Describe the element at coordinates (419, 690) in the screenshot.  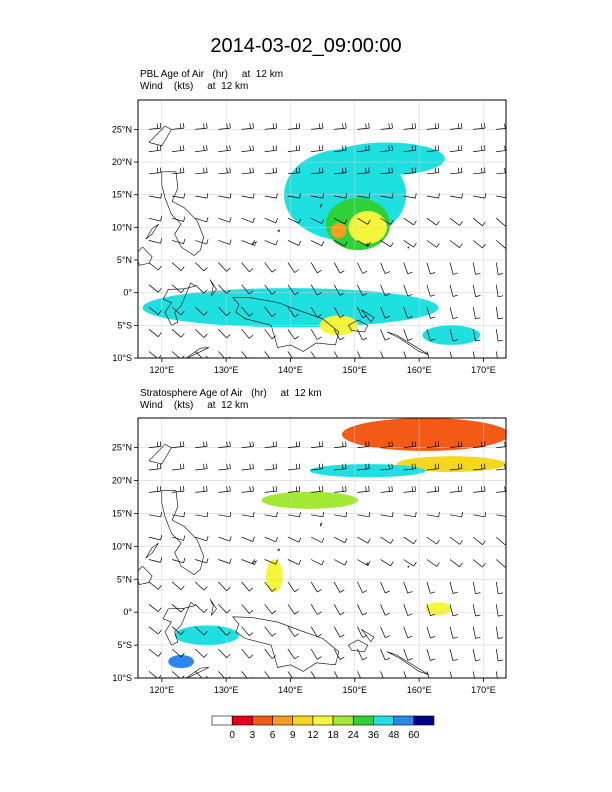
I see `x-tick-label: 160°E` at that location.